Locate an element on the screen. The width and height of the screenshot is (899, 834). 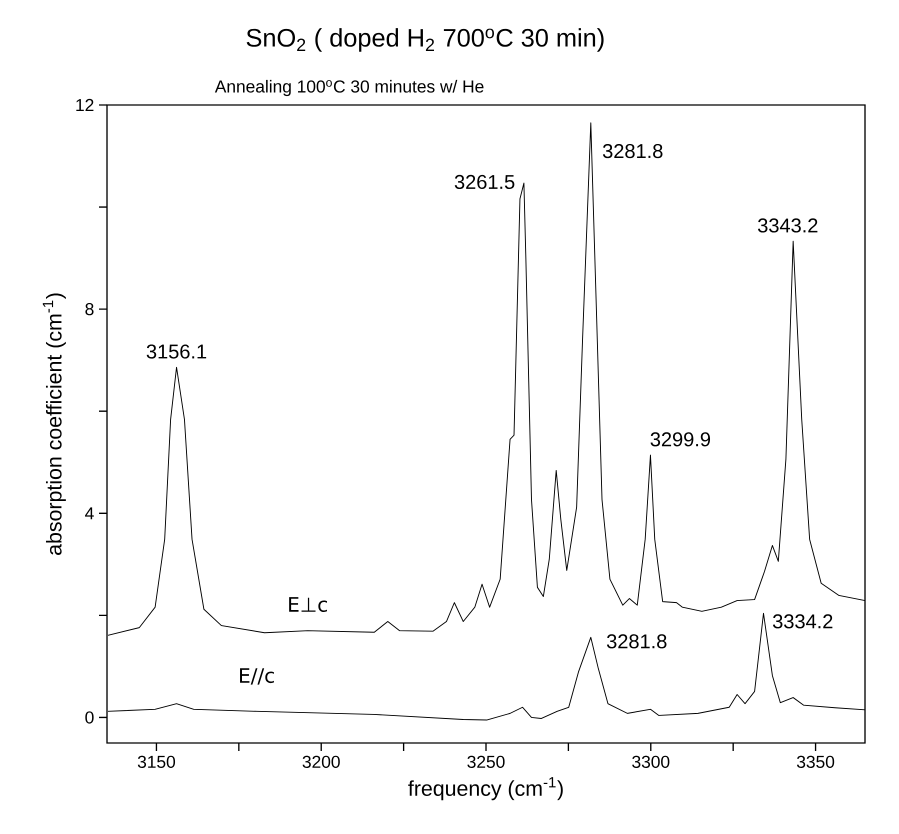
x-tick-label: 3150 is located at coordinates (157, 762).